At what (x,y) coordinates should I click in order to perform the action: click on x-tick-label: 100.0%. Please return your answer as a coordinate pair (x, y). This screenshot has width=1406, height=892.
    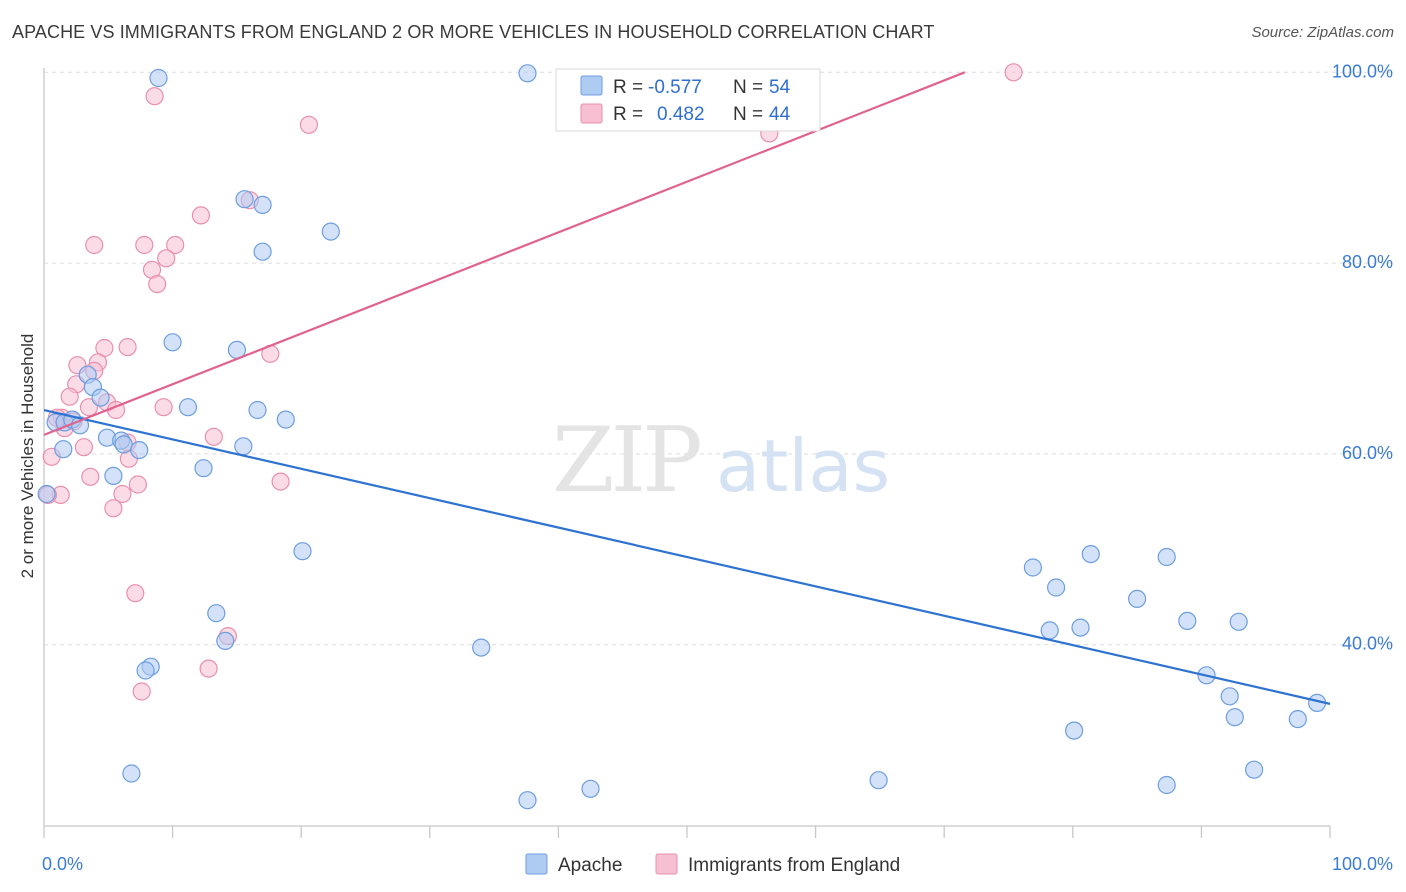
    Looking at the image, I should click on (1362, 864).